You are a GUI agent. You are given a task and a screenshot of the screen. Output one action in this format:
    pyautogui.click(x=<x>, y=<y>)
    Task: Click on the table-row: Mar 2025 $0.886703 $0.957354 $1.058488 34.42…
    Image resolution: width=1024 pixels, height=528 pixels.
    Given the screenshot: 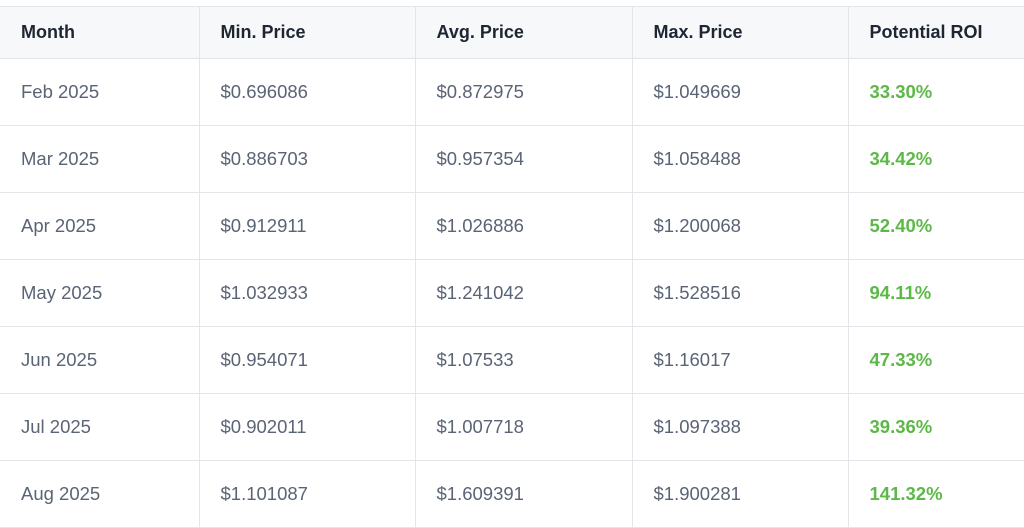 What is the action you would take?
    pyautogui.click(x=512, y=159)
    